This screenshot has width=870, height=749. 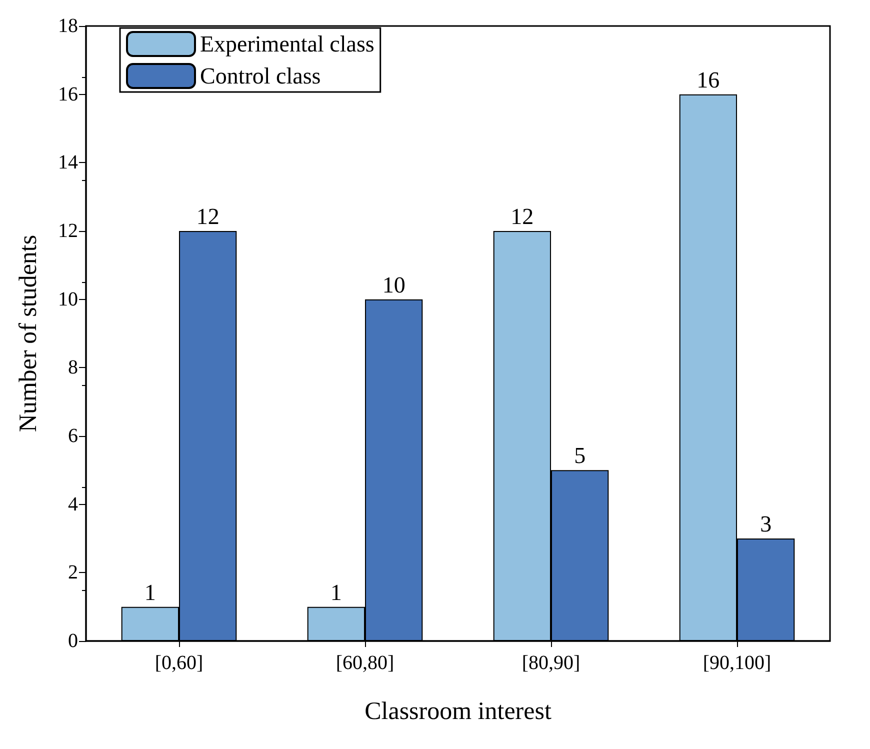 What do you see at coordinates (394, 285) in the screenshot?
I see `data-label: 10` at bounding box center [394, 285].